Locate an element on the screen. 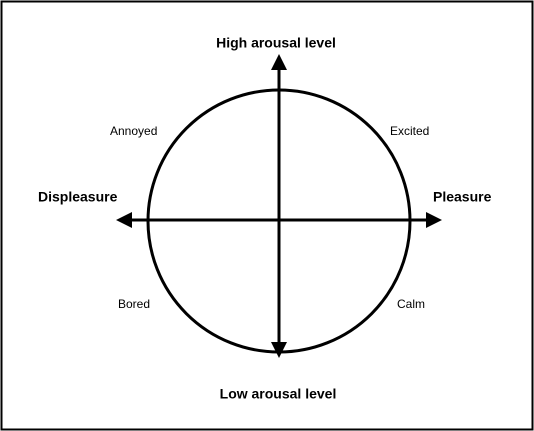  quadrant-label: Excited is located at coordinates (409, 131).